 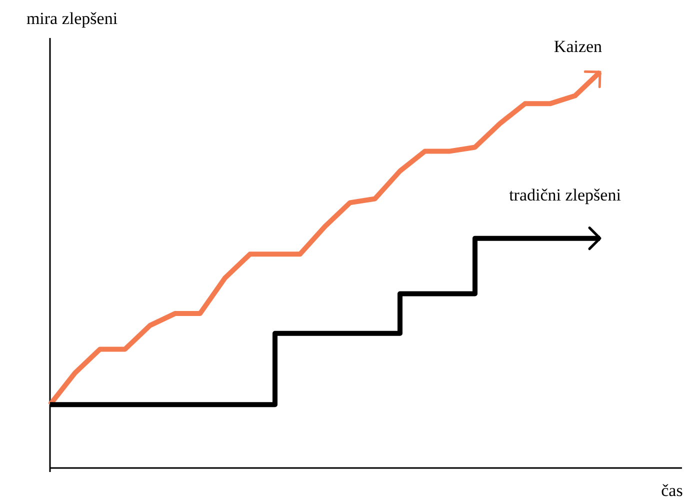 I want to click on series-label: Kaizen, so click(x=578, y=46).